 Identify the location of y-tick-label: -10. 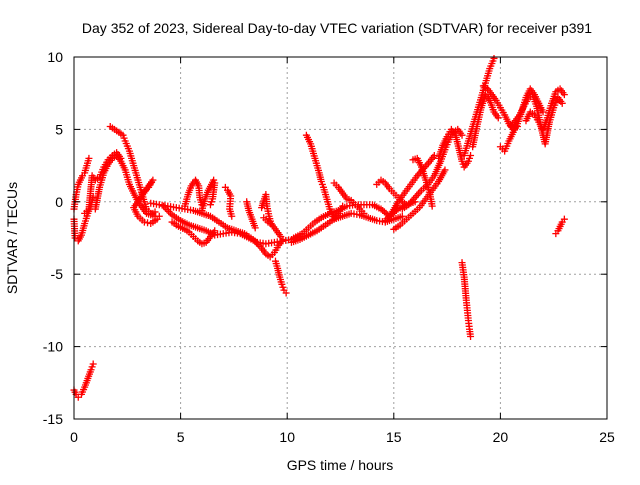
(53, 347).